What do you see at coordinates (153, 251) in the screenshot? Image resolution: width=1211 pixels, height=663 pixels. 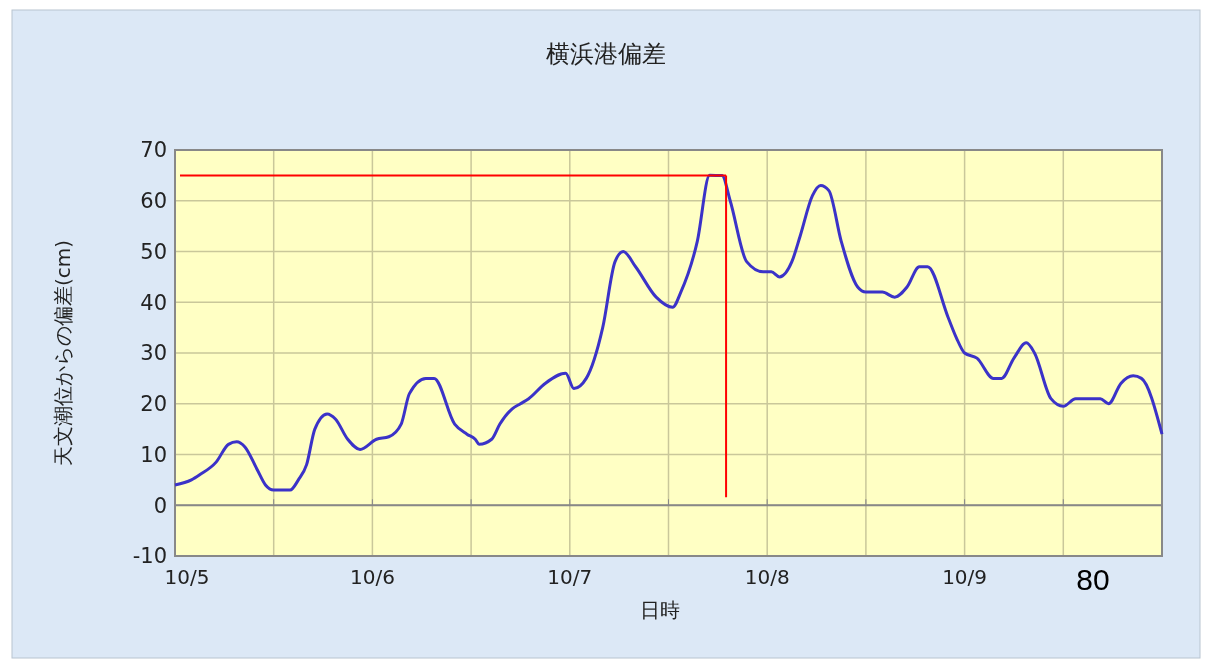 I see `y-tick-label: 50` at bounding box center [153, 251].